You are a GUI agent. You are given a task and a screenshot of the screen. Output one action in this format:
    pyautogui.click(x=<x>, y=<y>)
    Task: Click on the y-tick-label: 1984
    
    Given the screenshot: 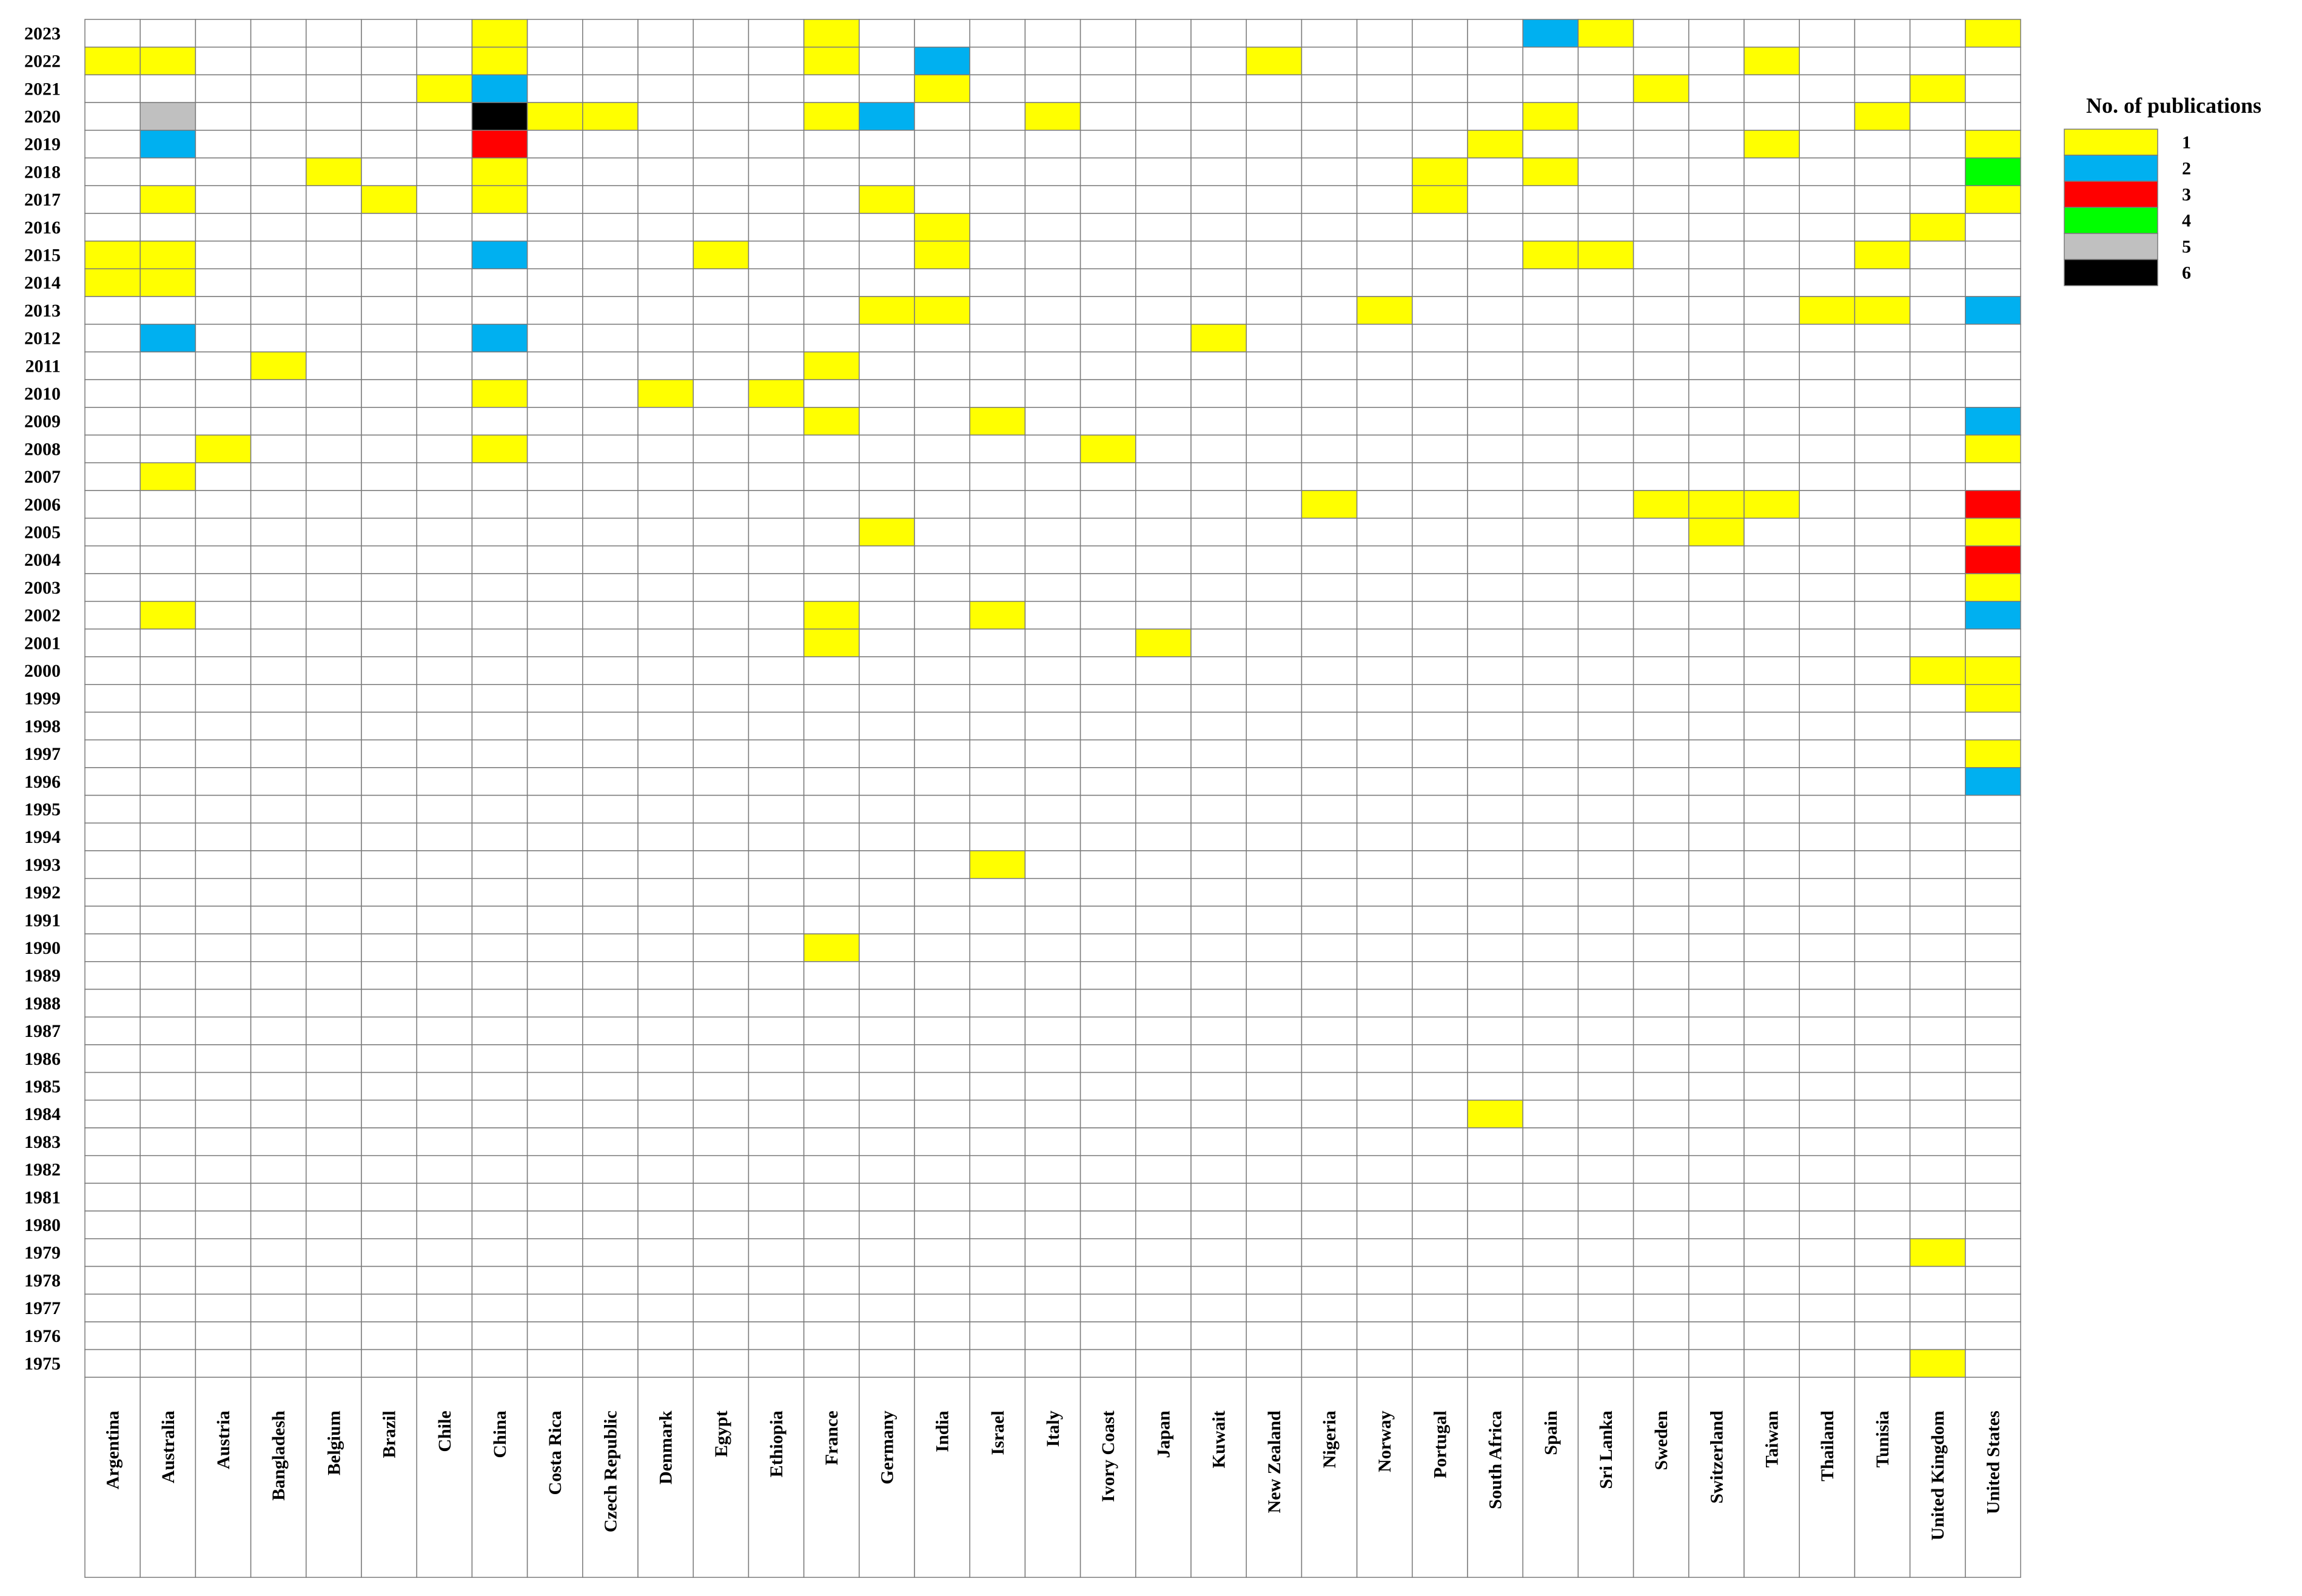 What is the action you would take?
    pyautogui.click(x=42, y=1114)
    